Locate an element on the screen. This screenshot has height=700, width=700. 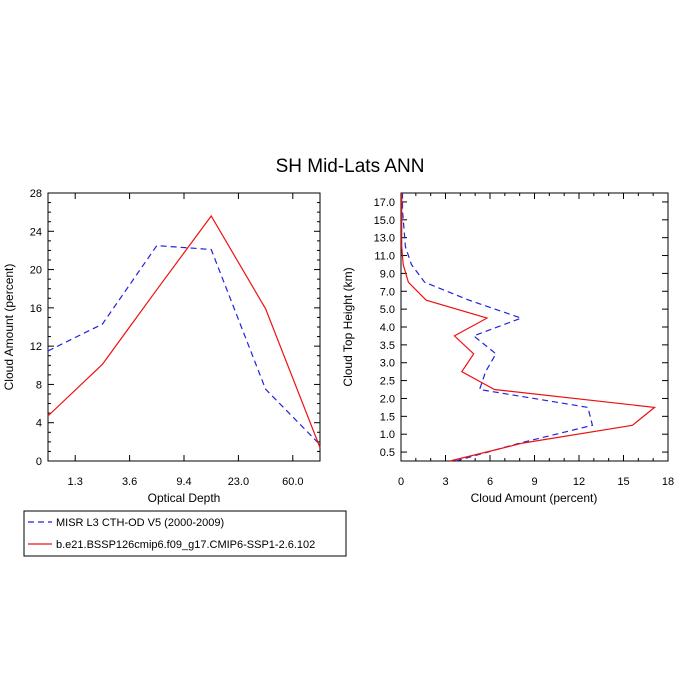
left-y-tick-label: 24 is located at coordinates (36, 232).